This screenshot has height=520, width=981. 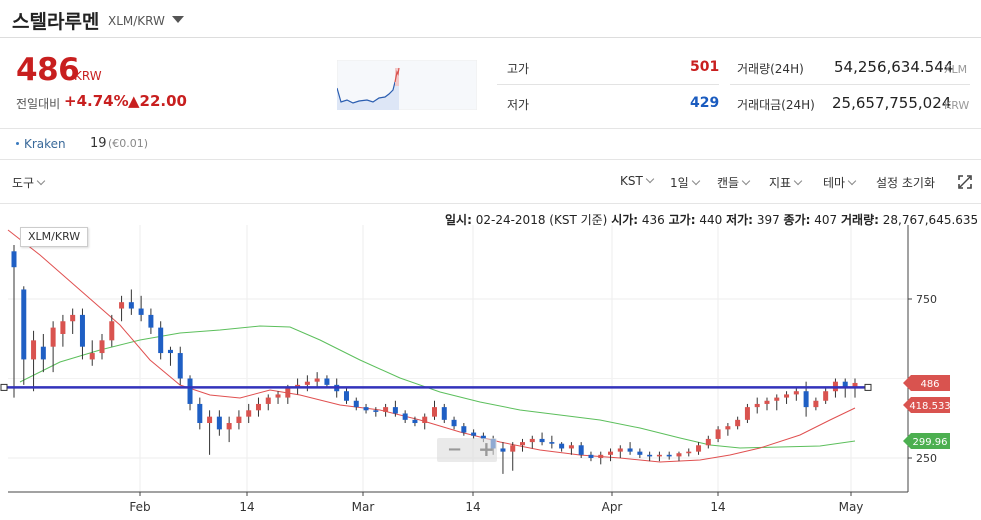 I want to click on price-unit: KRW, so click(x=88, y=76).